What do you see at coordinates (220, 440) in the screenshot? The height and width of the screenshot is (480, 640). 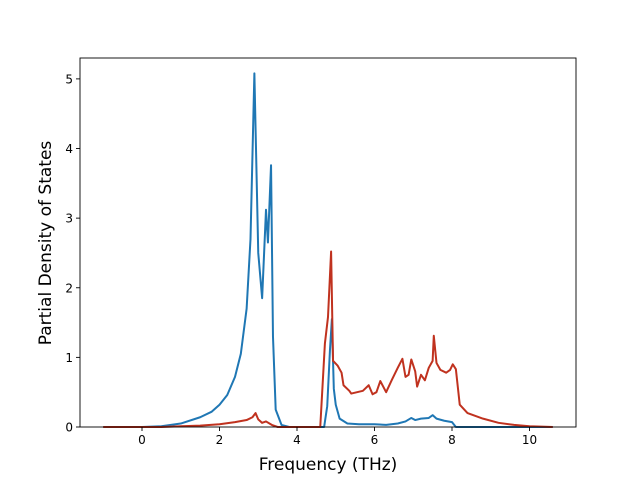 I see `x-tick-label: 2` at bounding box center [220, 440].